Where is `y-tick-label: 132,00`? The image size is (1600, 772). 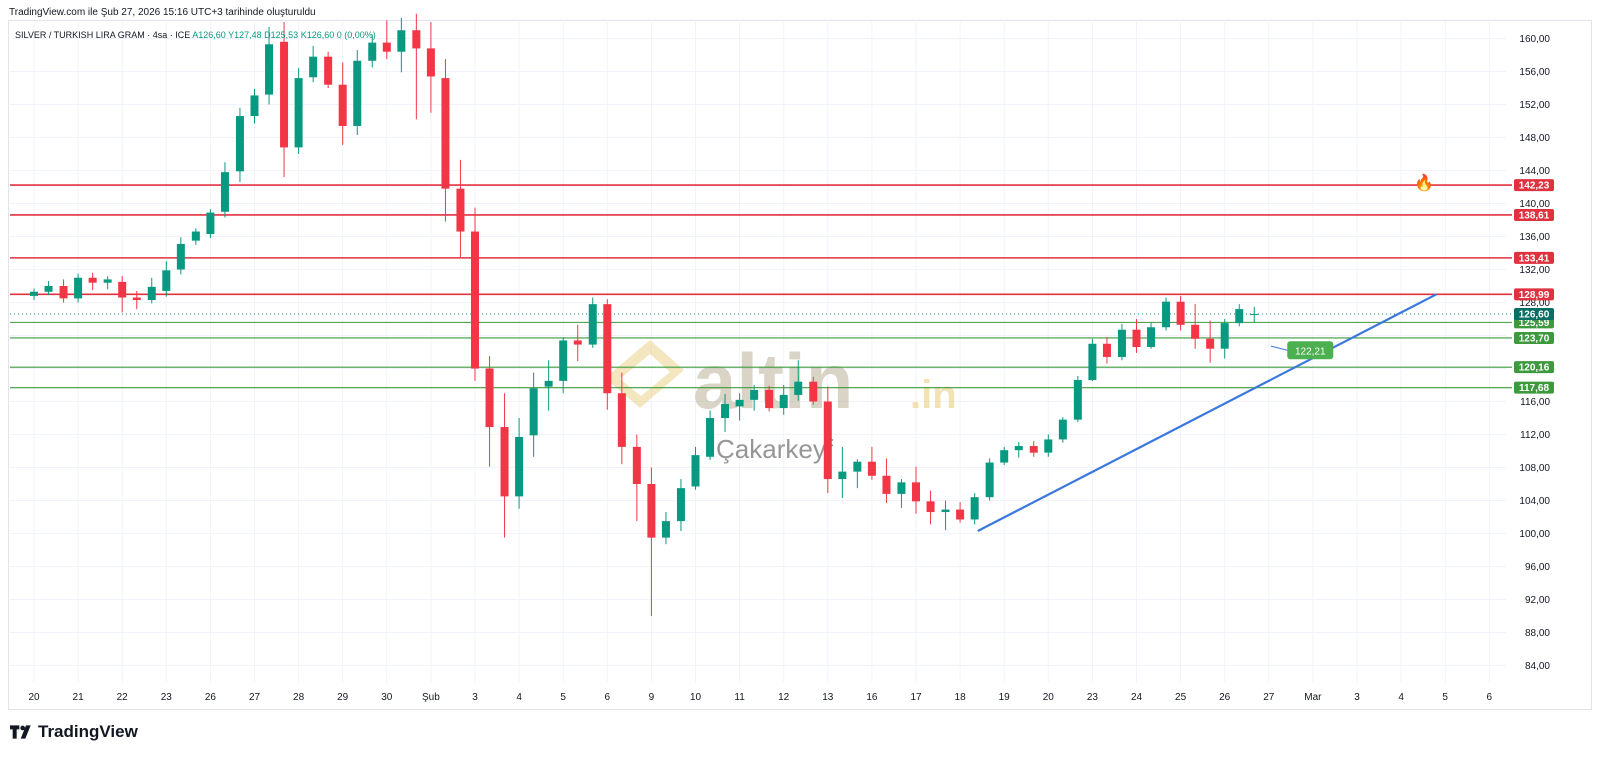 y-tick-label: 132,00 is located at coordinates (1534, 270).